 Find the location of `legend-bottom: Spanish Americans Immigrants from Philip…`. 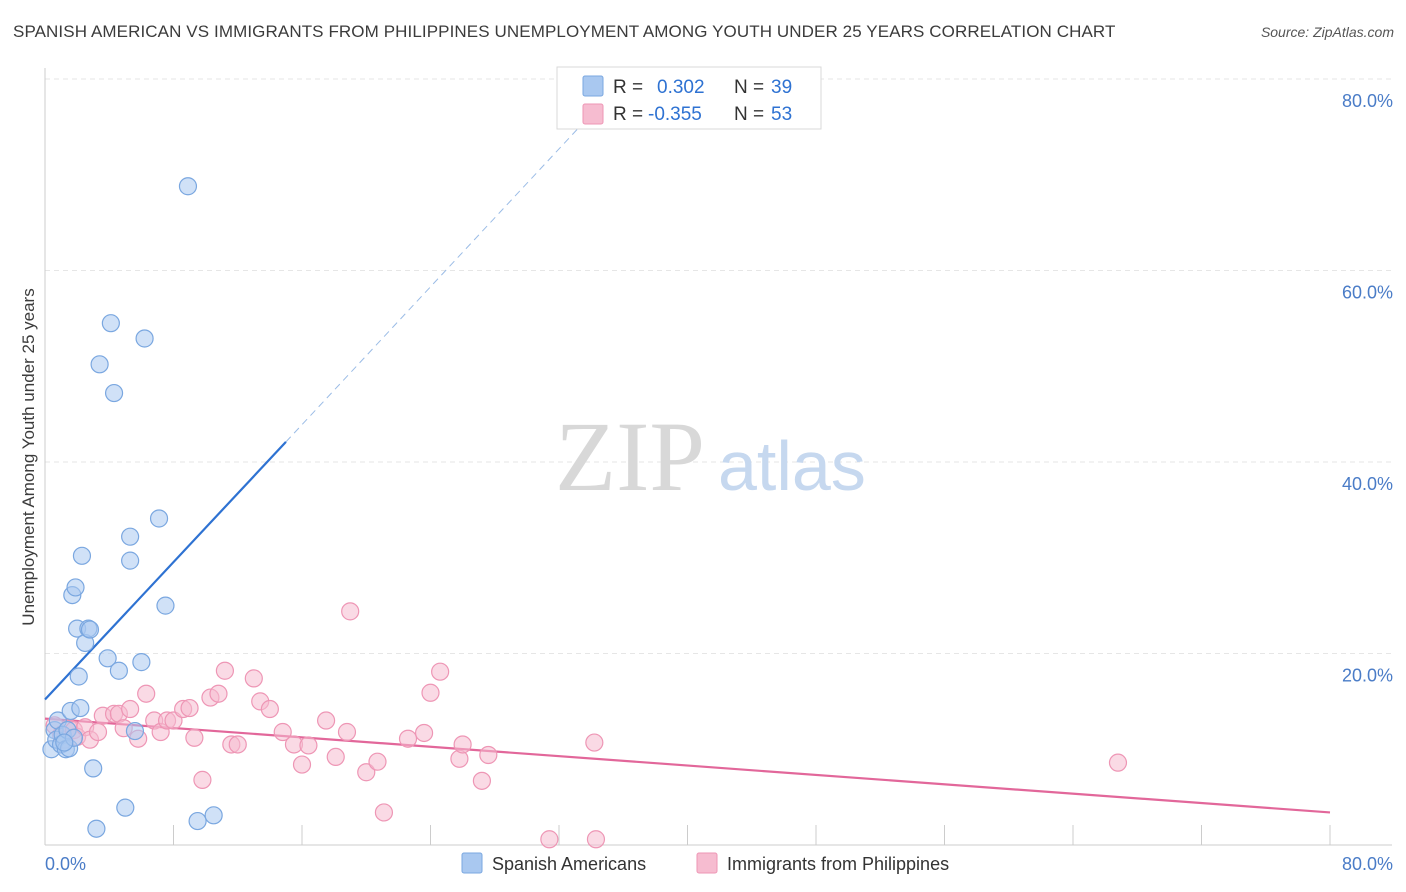

legend-bottom: Spanish Americans Immigrants from Philip… is located at coordinates (705, 863).